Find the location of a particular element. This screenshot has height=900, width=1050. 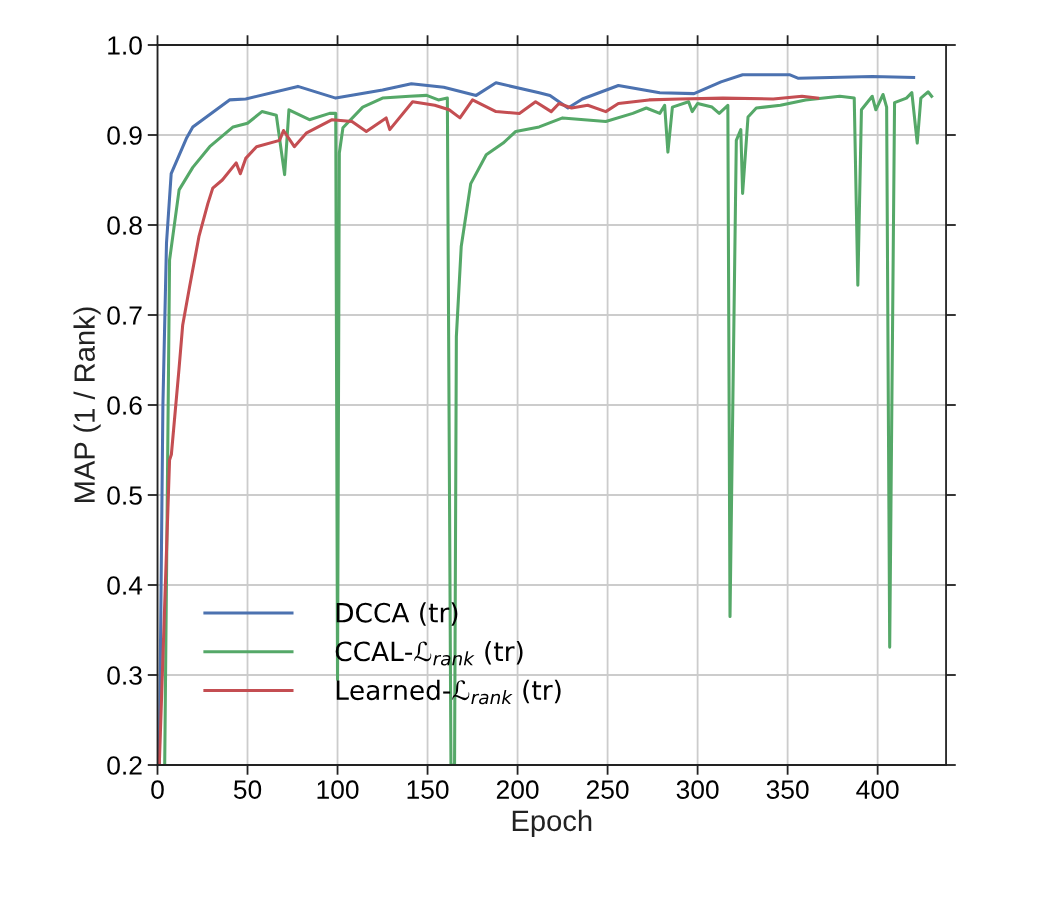

y-tick-label: 0.9 is located at coordinates (124, 135).